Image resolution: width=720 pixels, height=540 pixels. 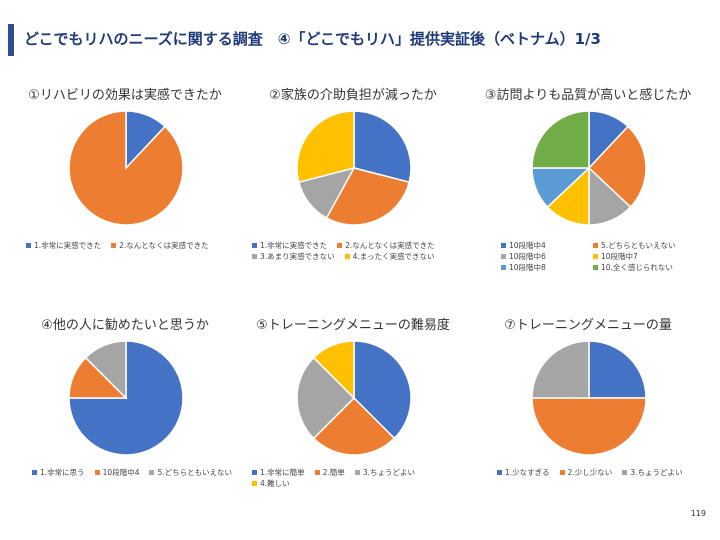 I want to click on legend-item: 10段階中8, so click(x=547, y=267).